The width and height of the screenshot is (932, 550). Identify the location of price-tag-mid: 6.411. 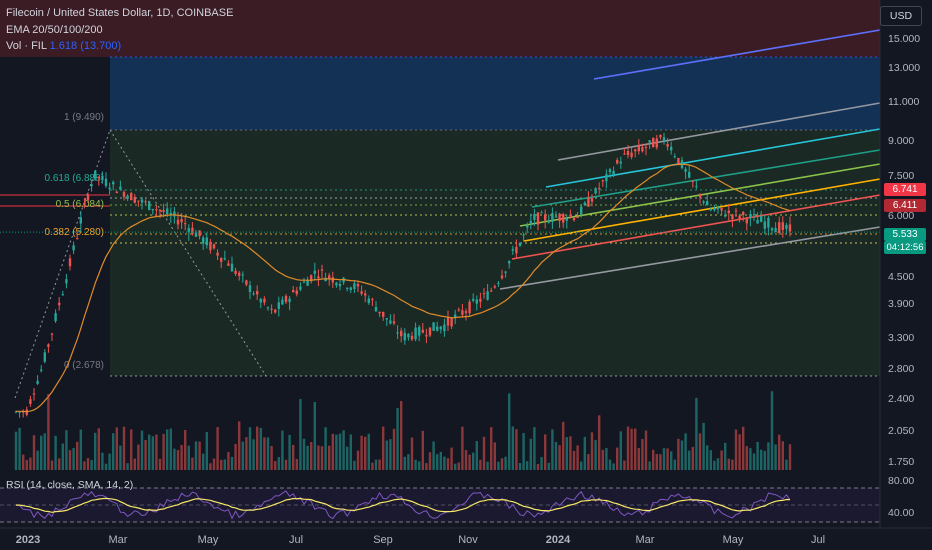
(905, 205).